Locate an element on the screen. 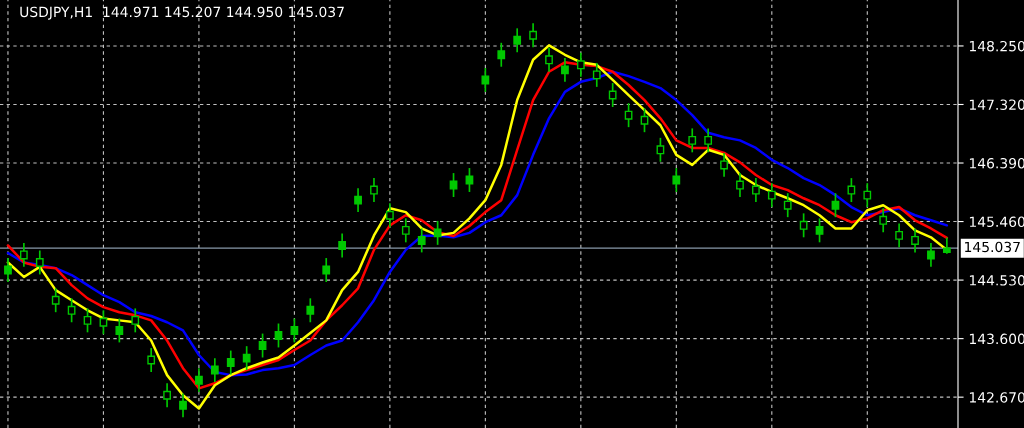  y-tick-label: 142.670 is located at coordinates (996, 397).